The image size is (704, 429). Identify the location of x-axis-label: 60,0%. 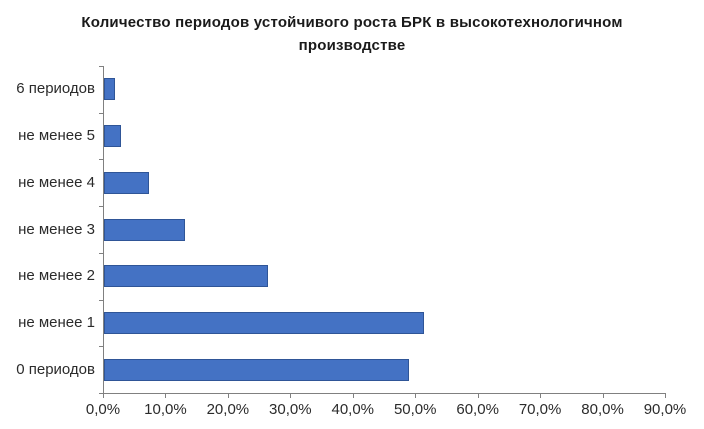
(477, 409).